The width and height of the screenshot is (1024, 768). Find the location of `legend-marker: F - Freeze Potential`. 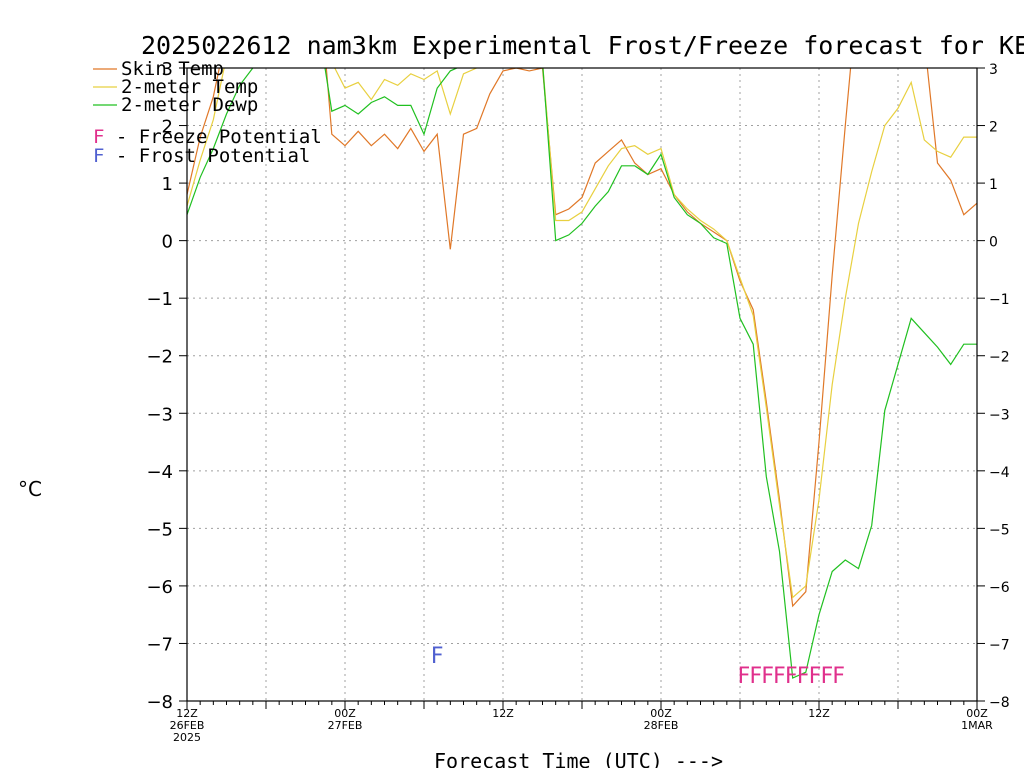

legend-marker: F - Freeze Potential is located at coordinates (207, 137).